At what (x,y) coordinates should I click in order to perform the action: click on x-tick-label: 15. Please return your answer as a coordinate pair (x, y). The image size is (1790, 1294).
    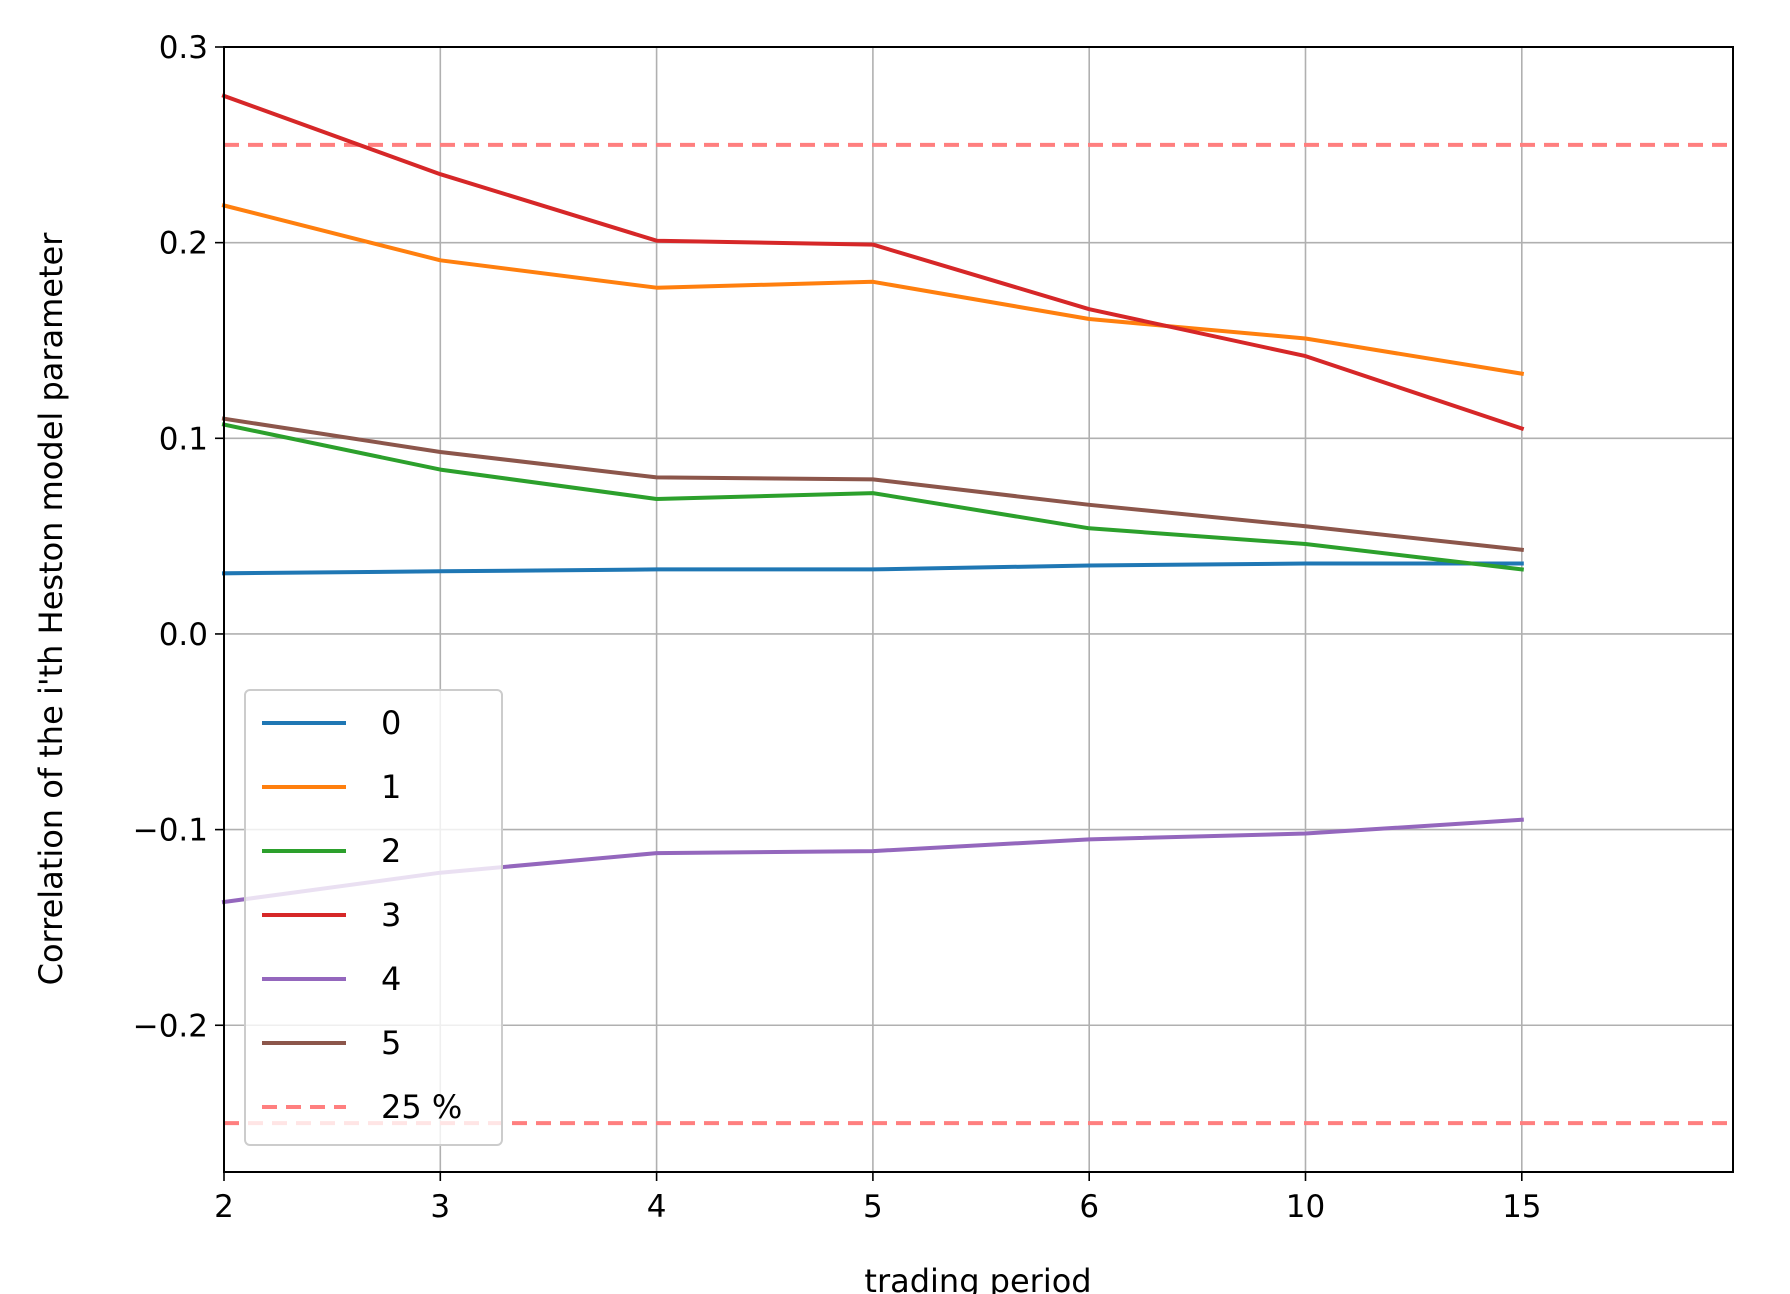
    Looking at the image, I should click on (1521, 1207).